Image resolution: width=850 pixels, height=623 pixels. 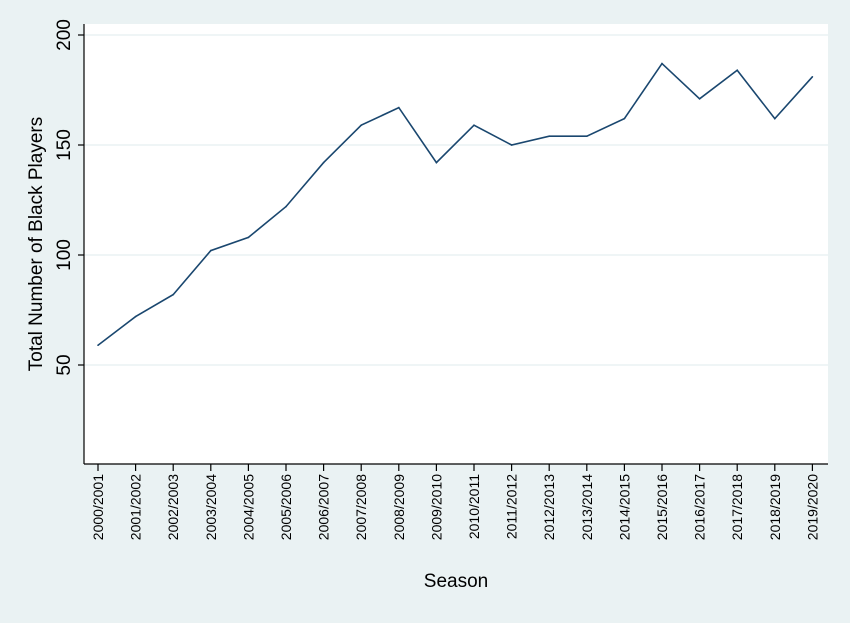 What do you see at coordinates (700, 507) in the screenshot?
I see `x-tick-label: 2016/2017` at bounding box center [700, 507].